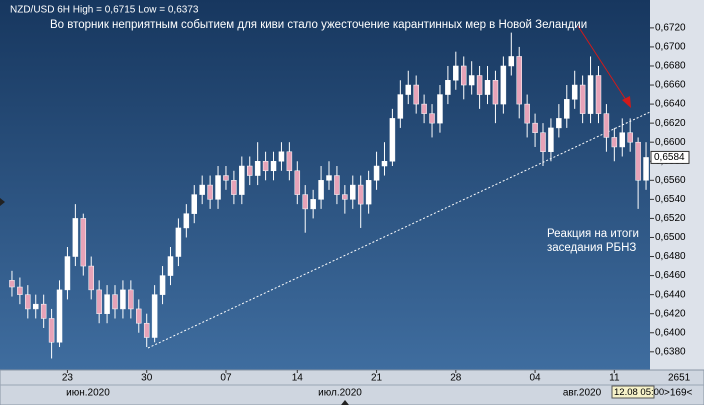 The image size is (704, 405). What do you see at coordinates (456, 378) in the screenshot?
I see `x-tick-label: 28` at bounding box center [456, 378].